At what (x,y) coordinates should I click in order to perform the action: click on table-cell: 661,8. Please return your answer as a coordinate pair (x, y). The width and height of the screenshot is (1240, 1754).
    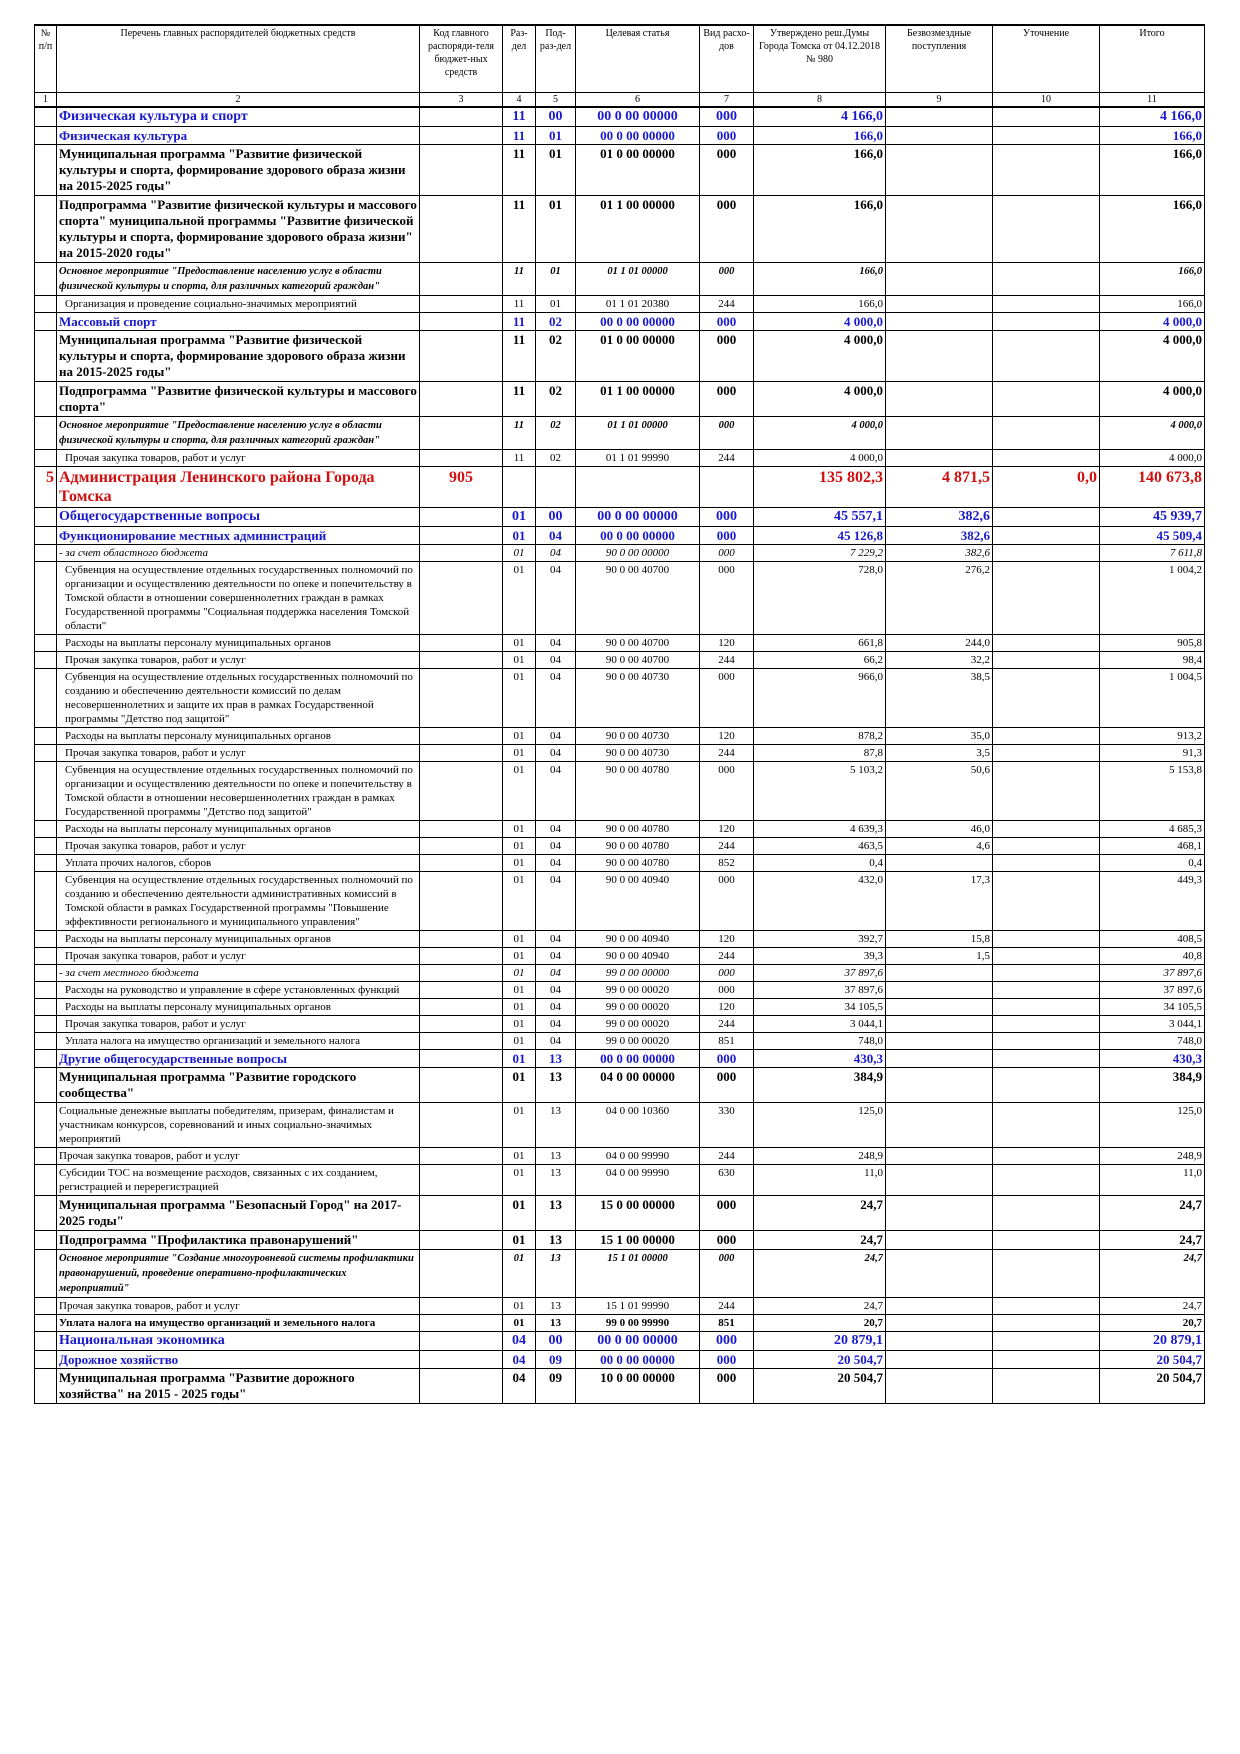
    Looking at the image, I should click on (819, 643).